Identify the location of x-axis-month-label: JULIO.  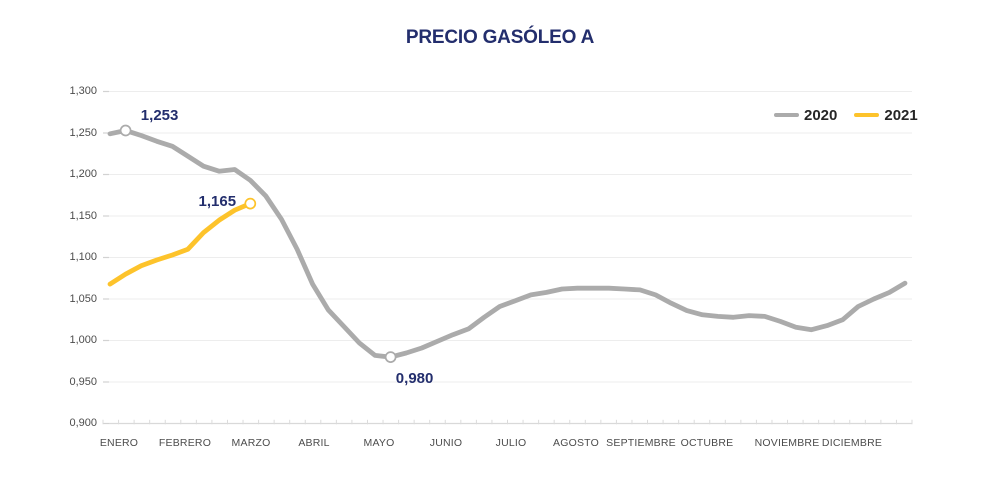
(511, 443).